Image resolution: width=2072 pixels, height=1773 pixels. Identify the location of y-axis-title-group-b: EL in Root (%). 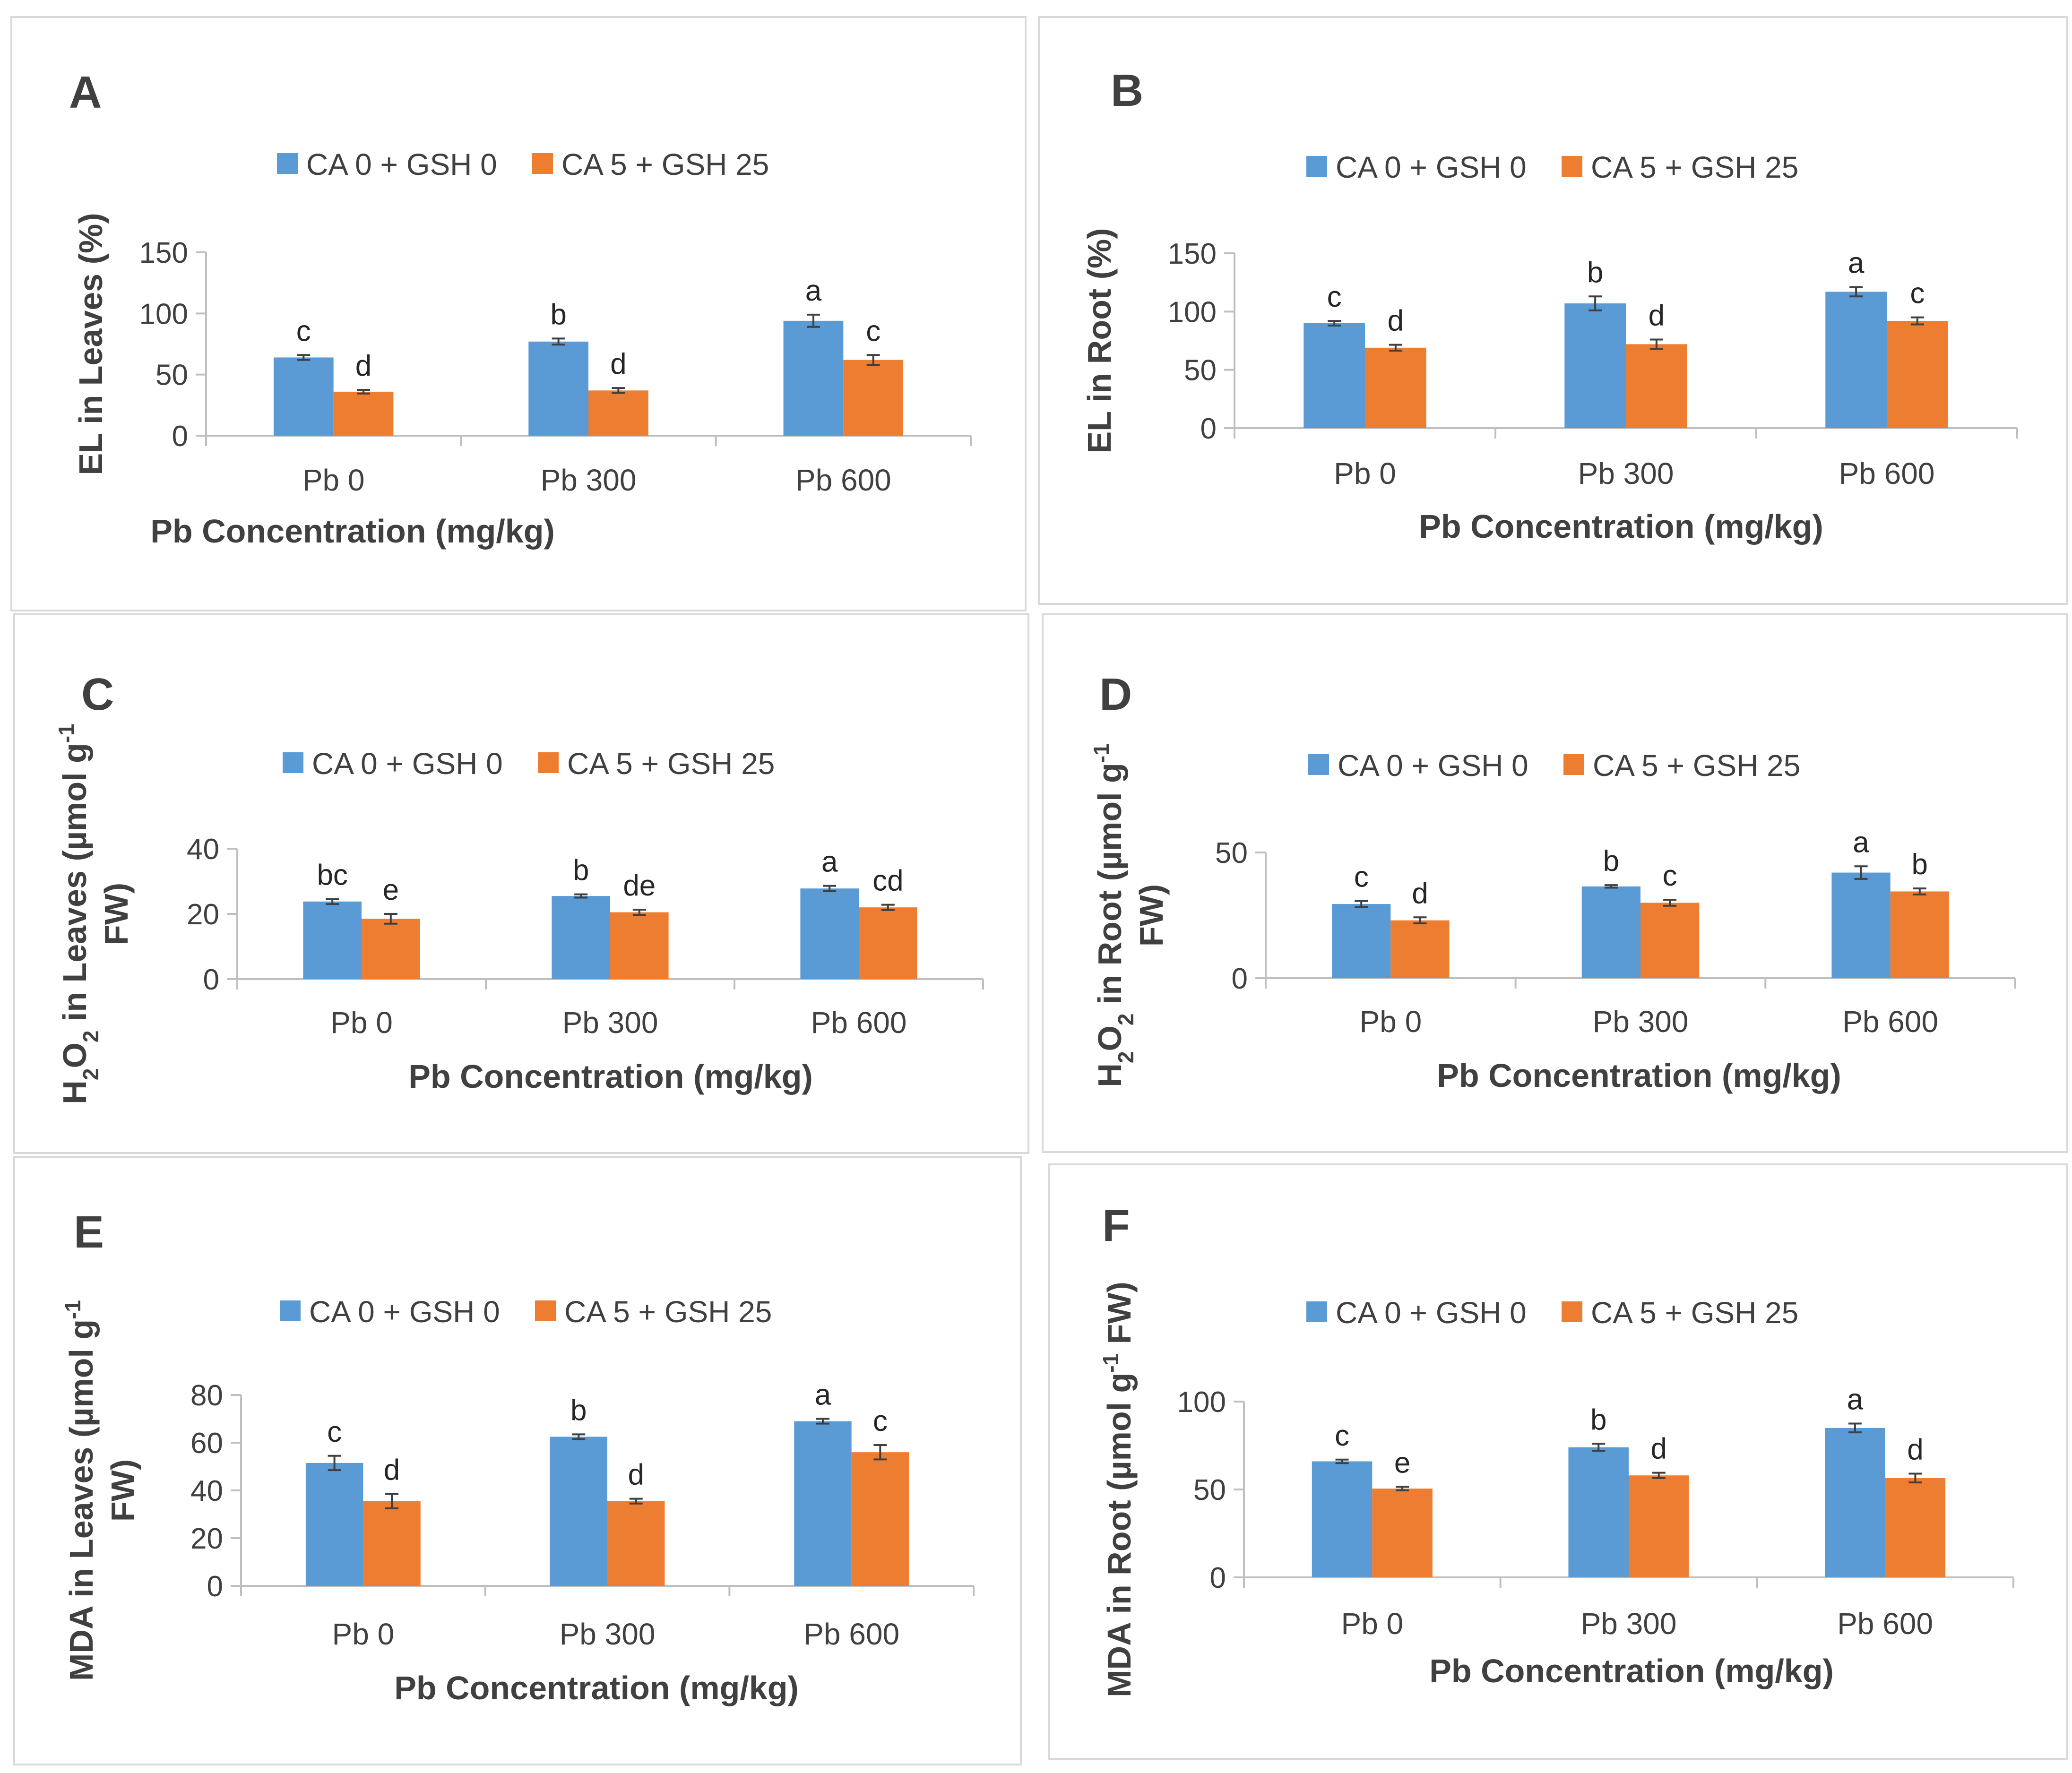
(1100, 341).